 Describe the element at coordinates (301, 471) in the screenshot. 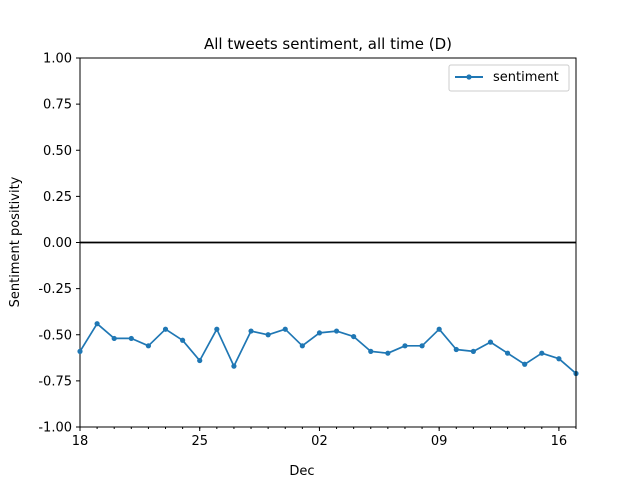

I see `x-axis-label: Dec` at that location.